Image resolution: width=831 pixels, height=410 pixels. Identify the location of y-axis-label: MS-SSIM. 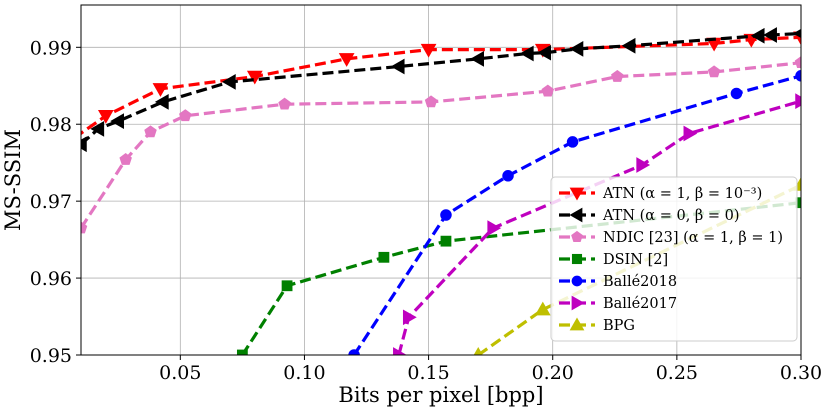
(13, 180).